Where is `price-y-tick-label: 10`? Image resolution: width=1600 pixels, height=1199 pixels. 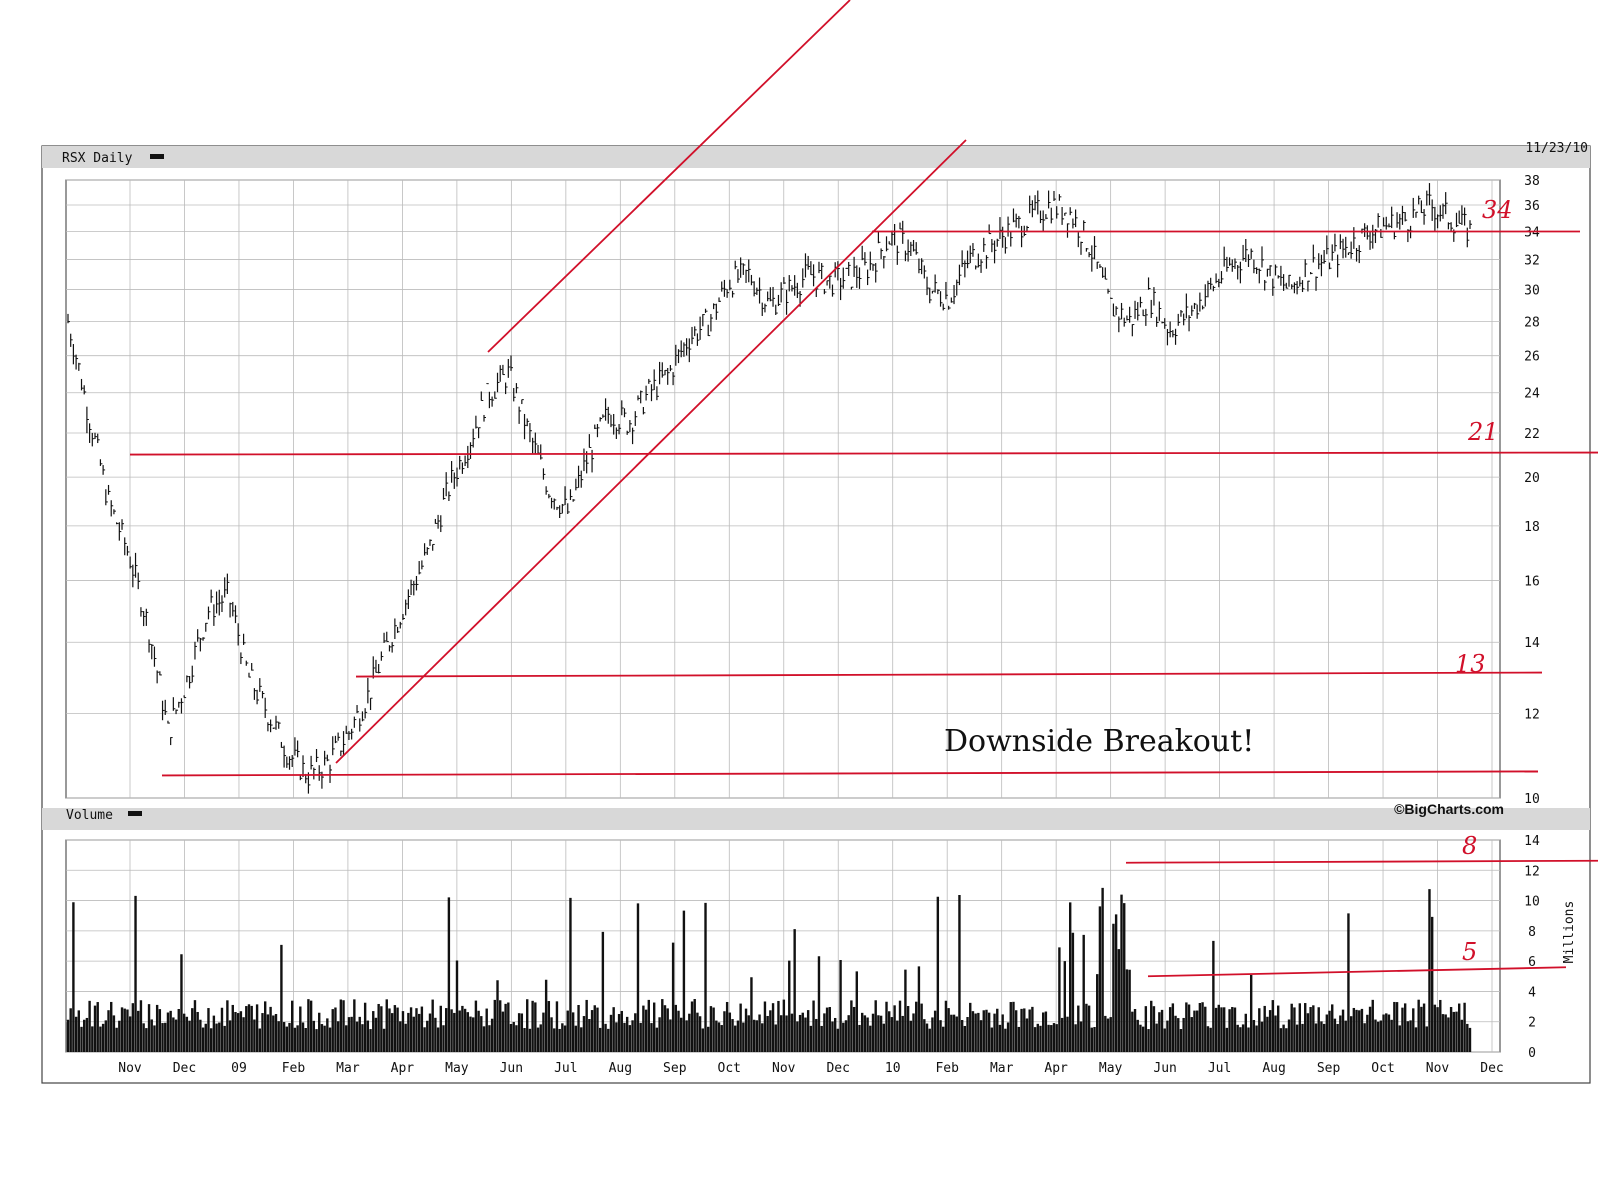
price-y-tick-label: 10 is located at coordinates (1532, 799).